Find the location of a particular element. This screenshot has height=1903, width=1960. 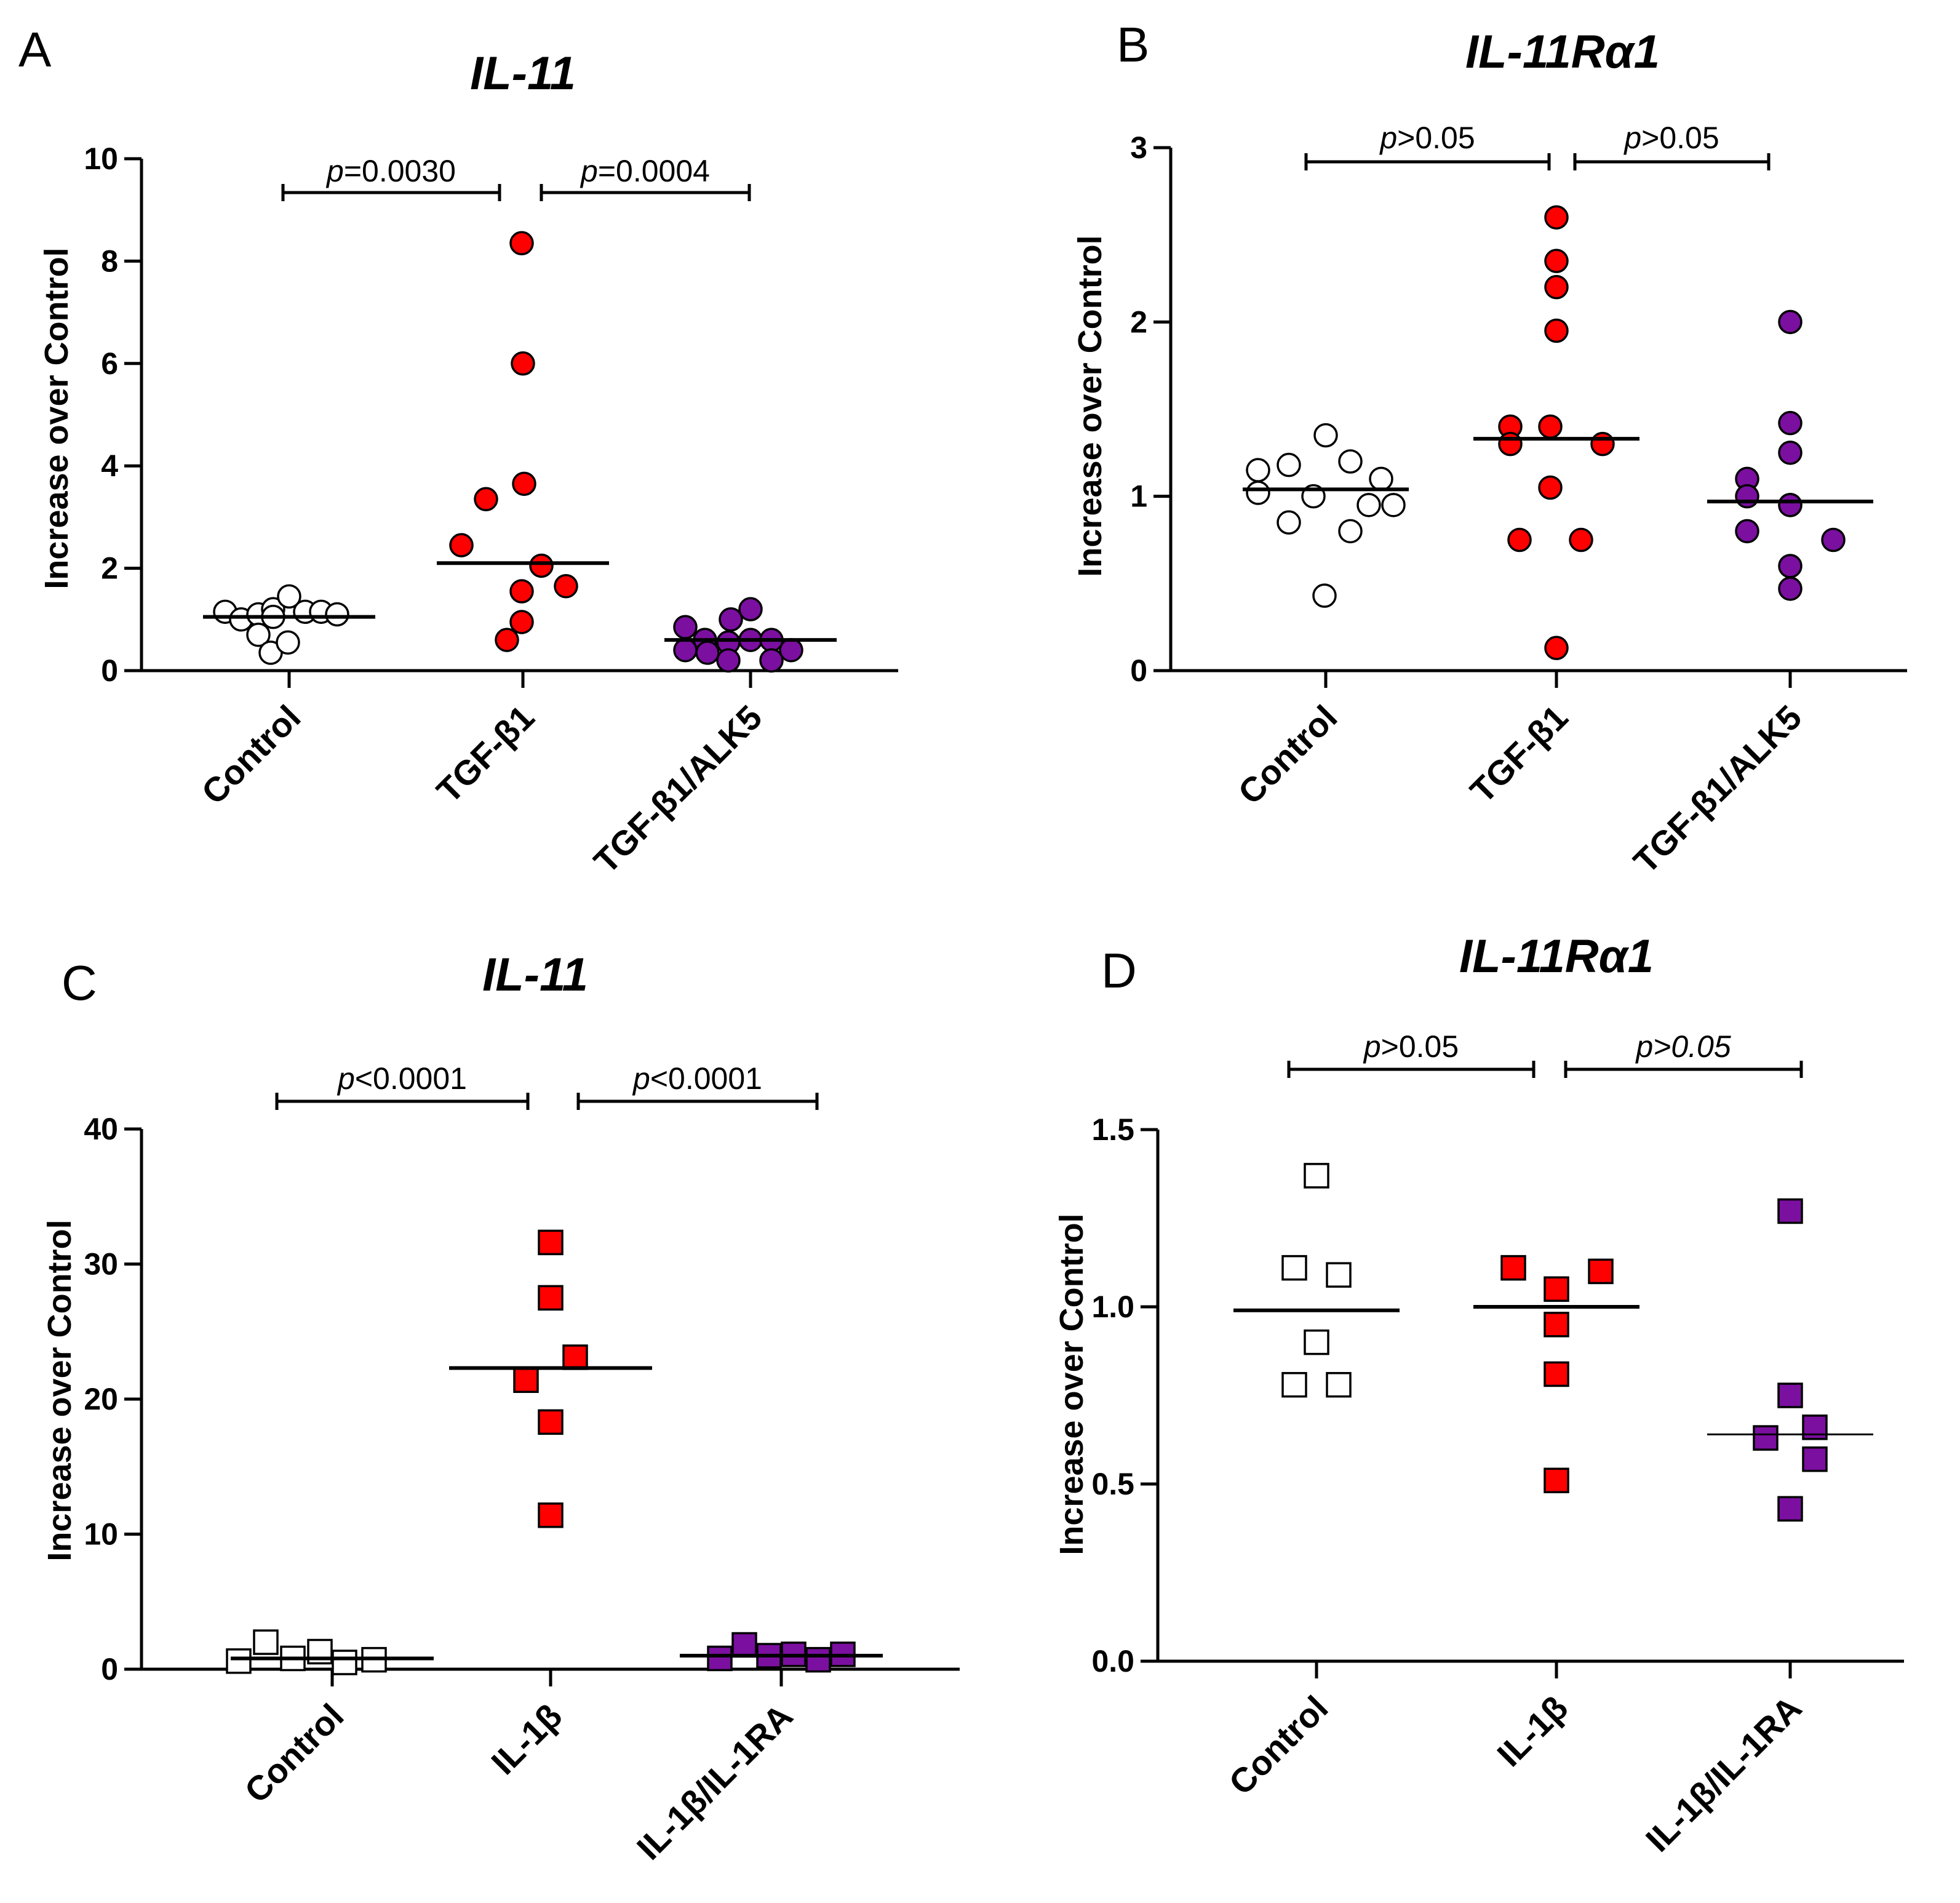

y-tick-label: 20 is located at coordinates (101, 1399).